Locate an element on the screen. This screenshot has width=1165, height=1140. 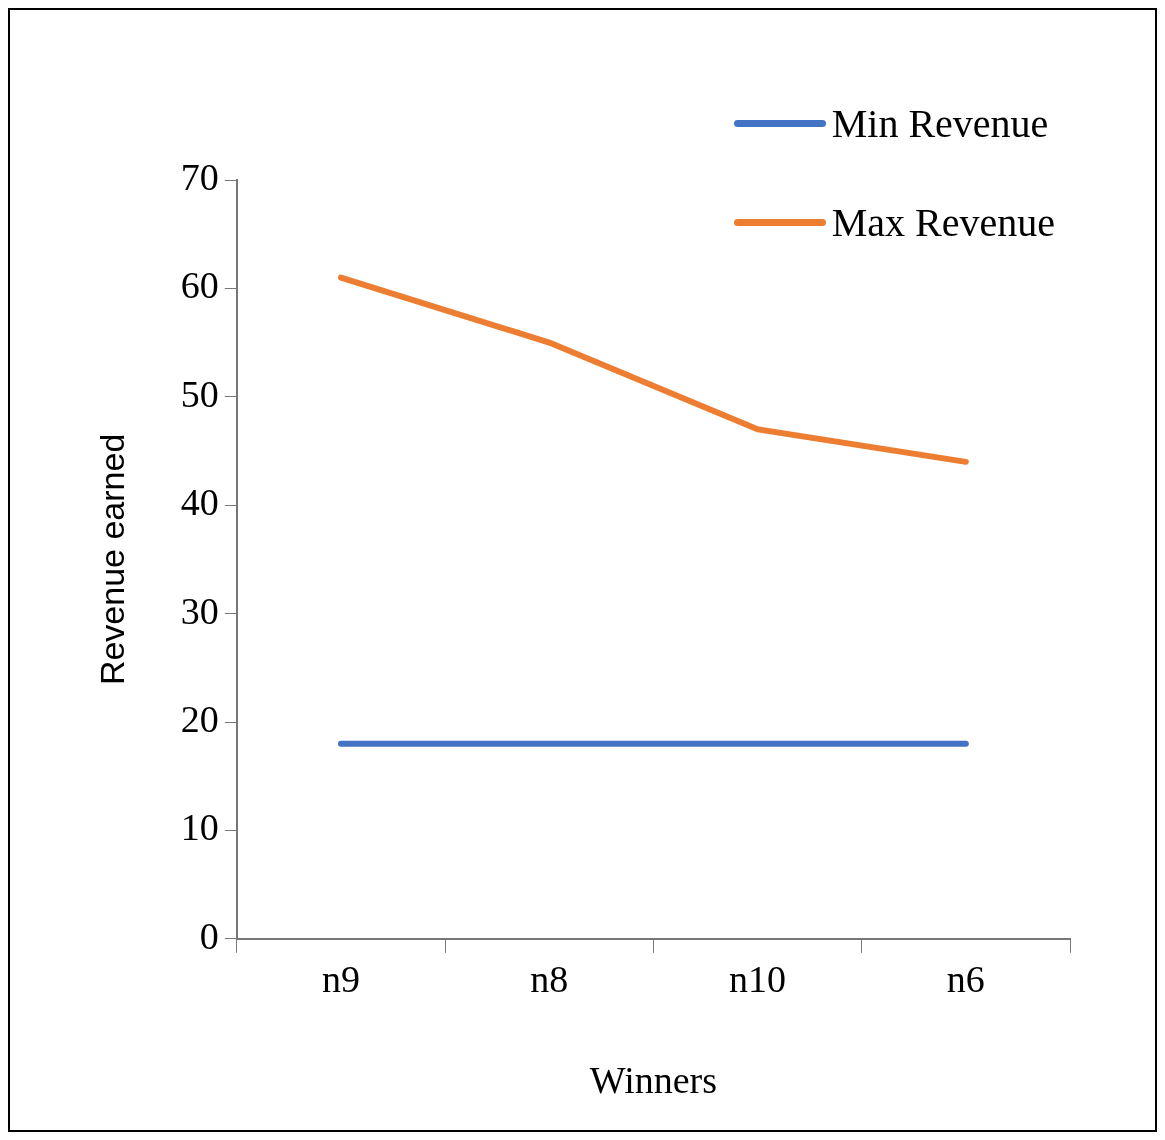
x-tick-label: n9 is located at coordinates (340, 978).